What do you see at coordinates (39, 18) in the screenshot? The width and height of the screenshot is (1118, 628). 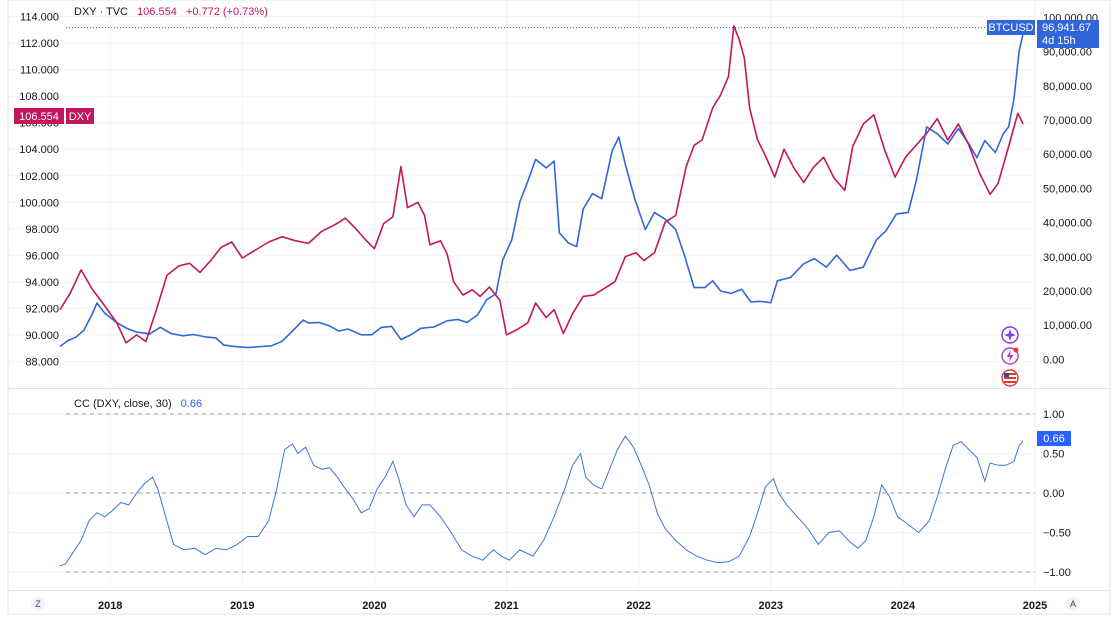 I see `left-axis-tick-label: 114.000` at bounding box center [39, 18].